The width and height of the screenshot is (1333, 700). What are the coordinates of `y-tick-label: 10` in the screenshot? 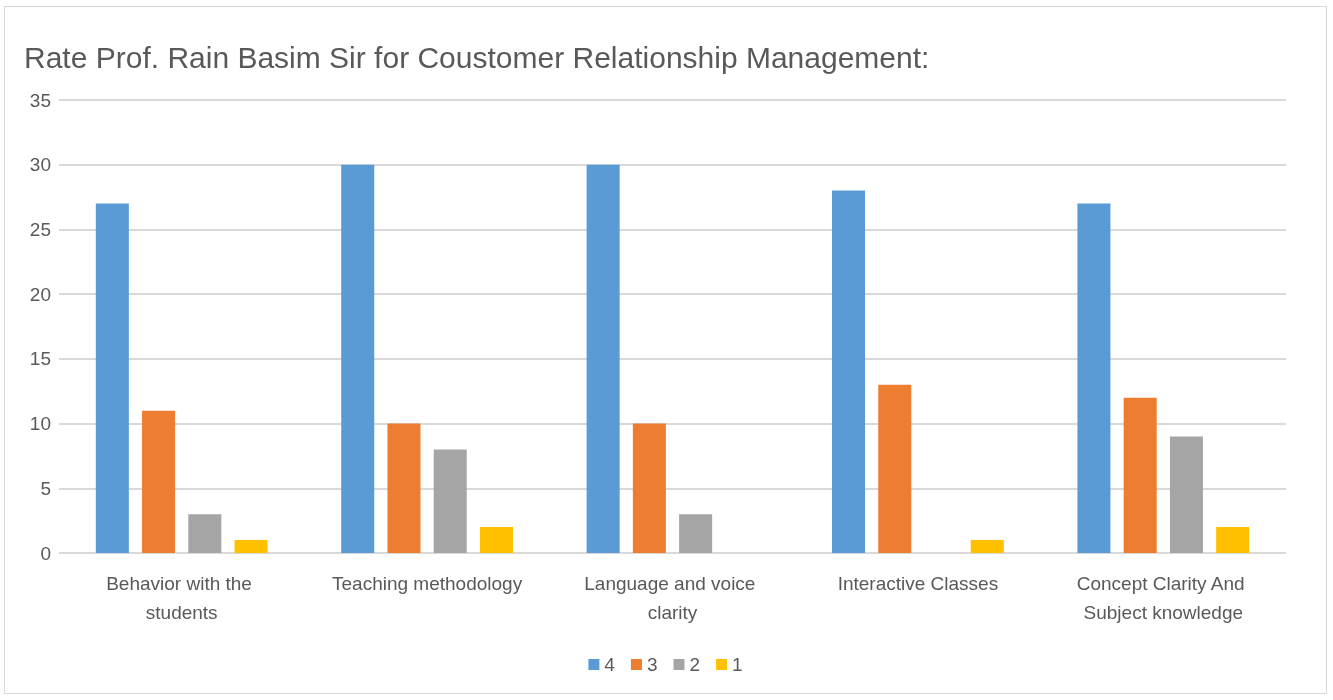 It's located at (40, 424).